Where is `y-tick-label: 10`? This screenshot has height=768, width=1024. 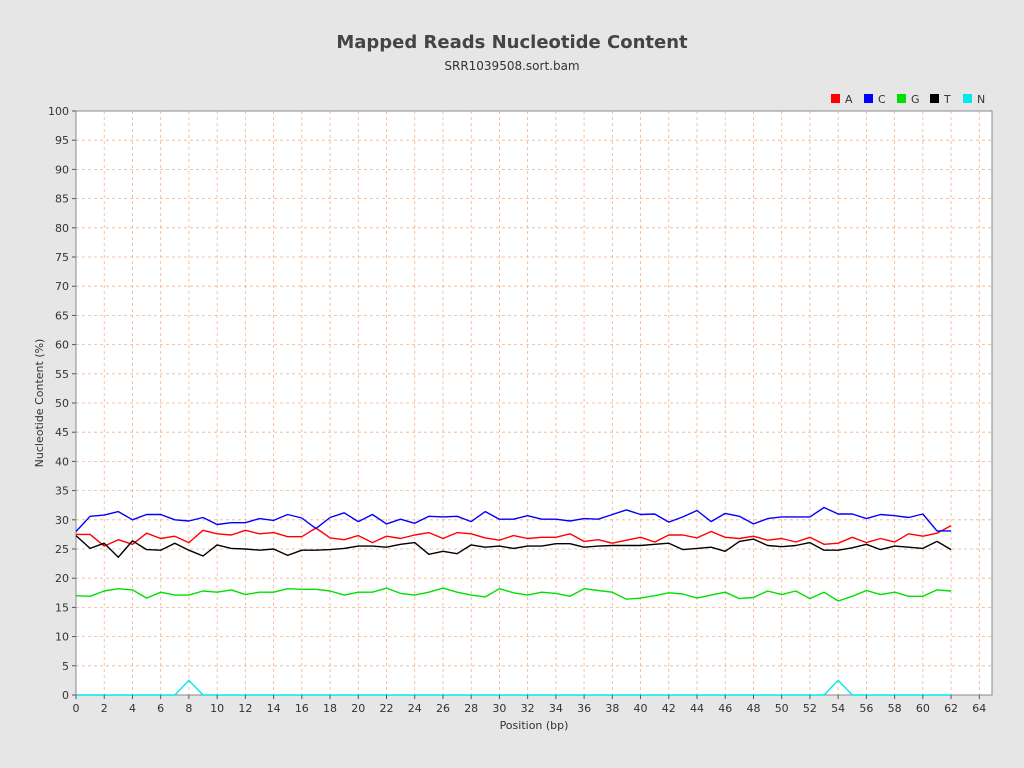
y-tick-label: 10 is located at coordinates (62, 637).